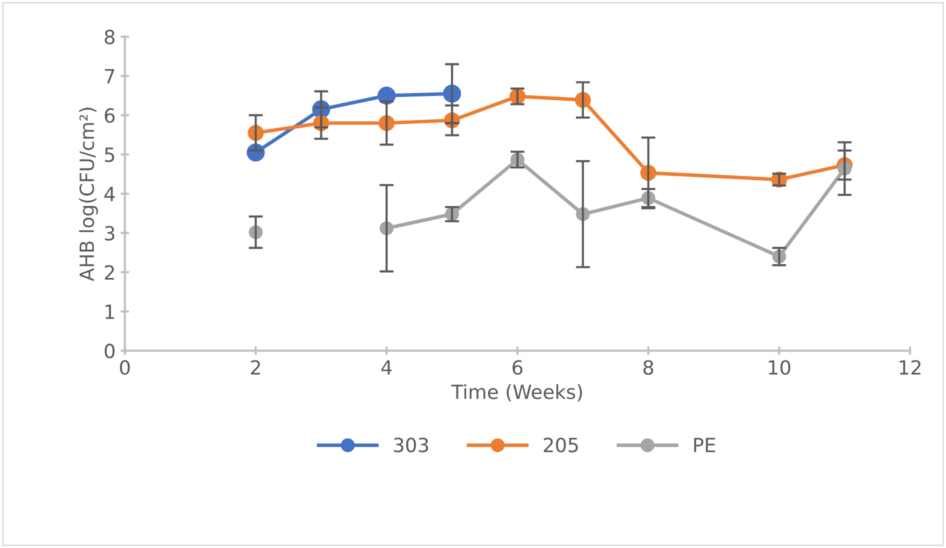 Image resolution: width=946 pixels, height=548 pixels. Describe the element at coordinates (109, 37) in the screenshot. I see `y-tick-label: 8` at that location.